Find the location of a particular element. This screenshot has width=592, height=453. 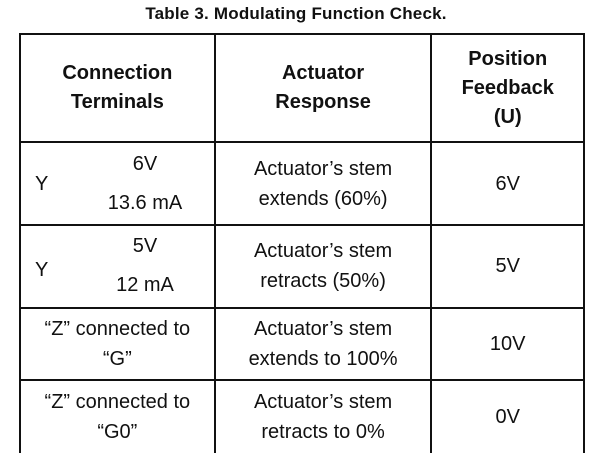

current-value: 12 mA is located at coordinates (145, 285).